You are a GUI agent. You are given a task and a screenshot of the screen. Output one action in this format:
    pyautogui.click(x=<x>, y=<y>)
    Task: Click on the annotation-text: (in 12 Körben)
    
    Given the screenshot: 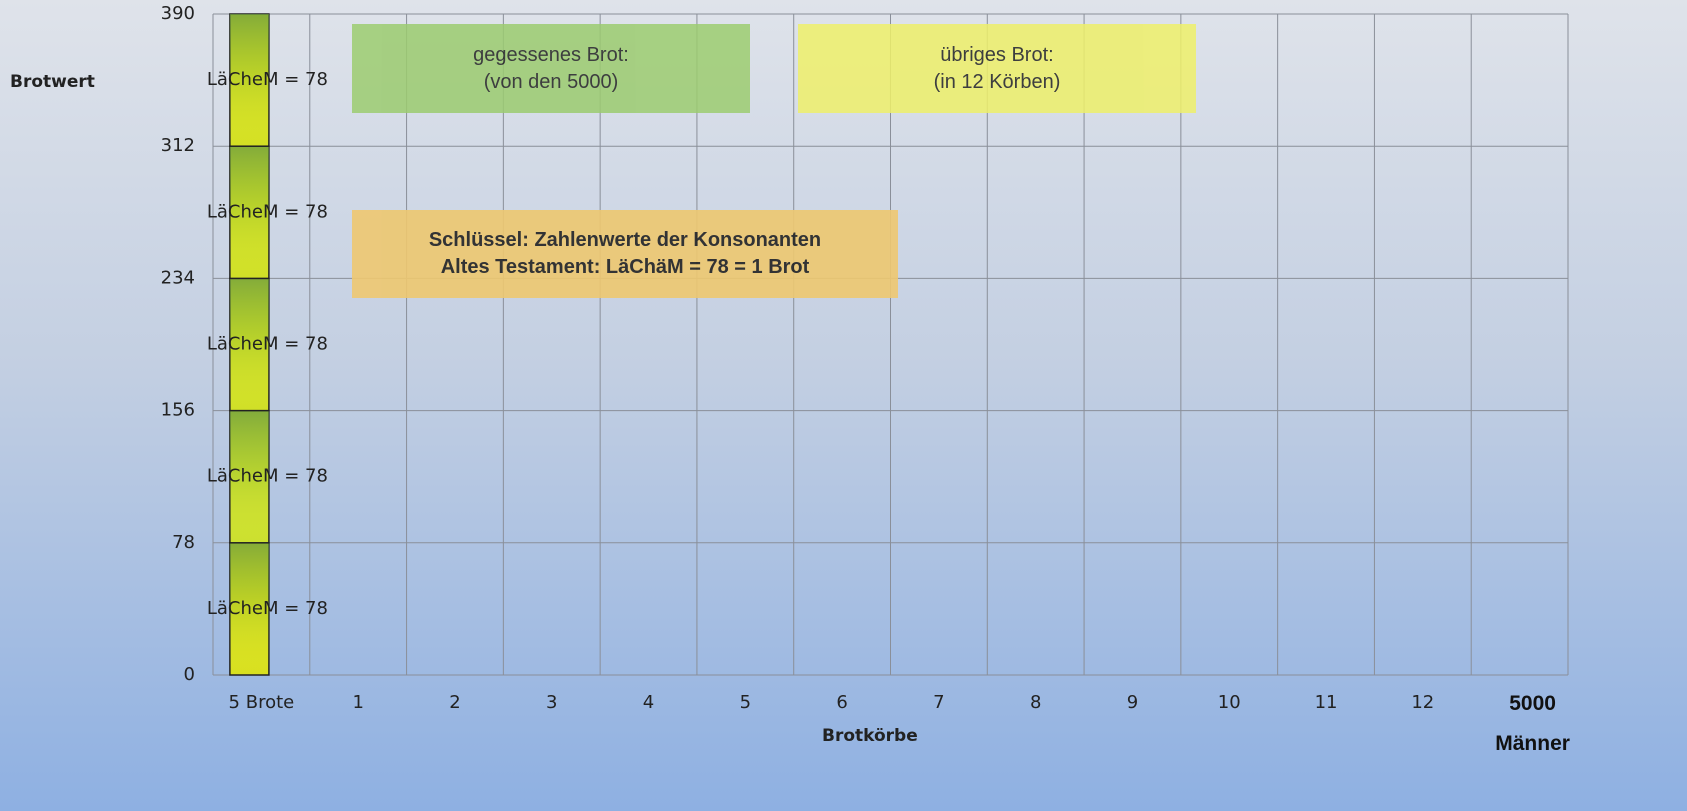 What is the action you would take?
    pyautogui.click(x=997, y=81)
    